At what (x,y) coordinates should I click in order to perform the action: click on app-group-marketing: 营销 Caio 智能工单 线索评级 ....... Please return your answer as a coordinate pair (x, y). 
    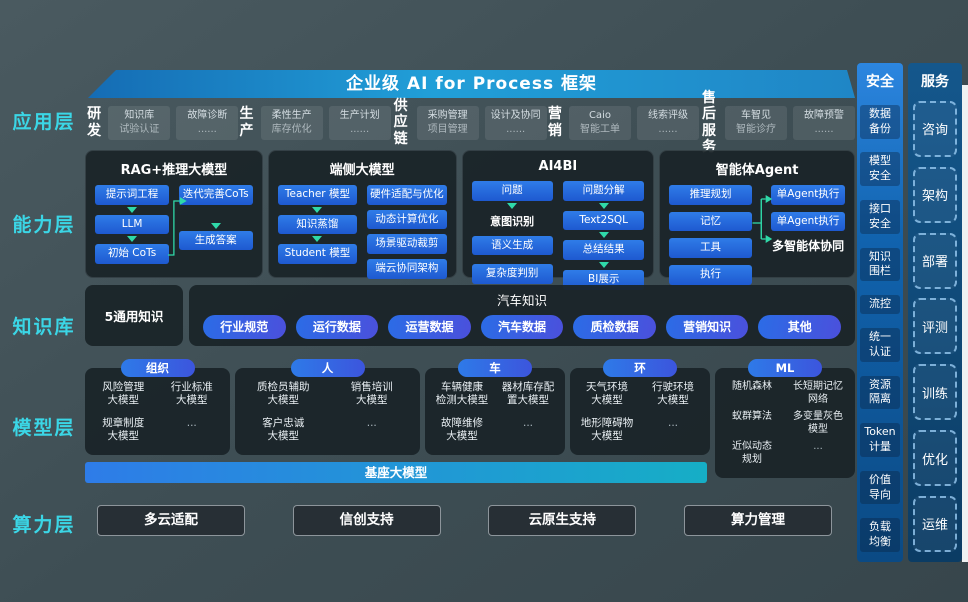
    Looking at the image, I should click on (623, 122).